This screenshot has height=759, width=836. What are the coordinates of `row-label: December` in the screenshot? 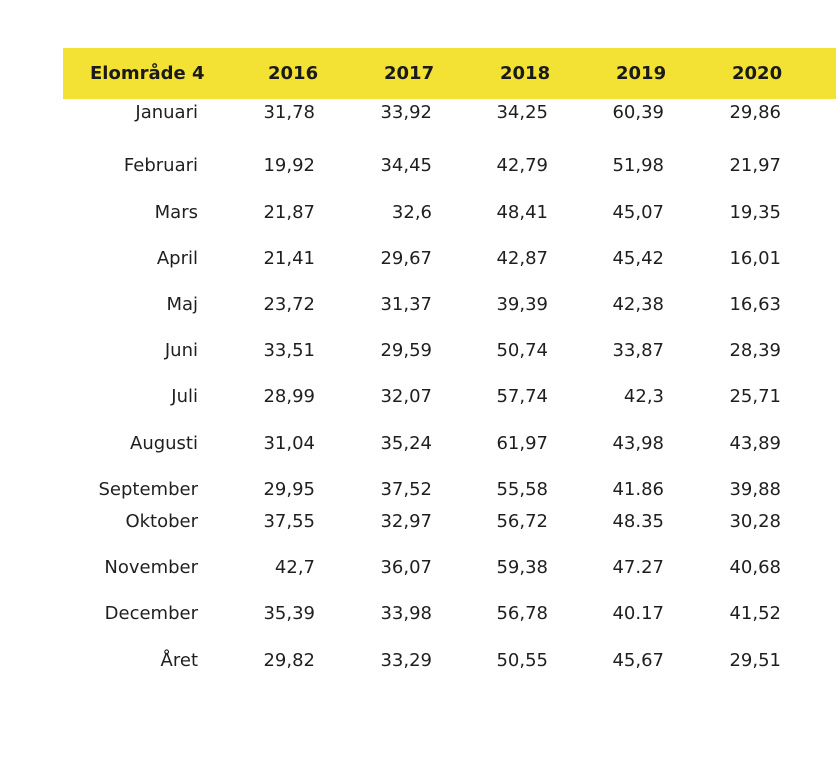 It's located at (151, 613).